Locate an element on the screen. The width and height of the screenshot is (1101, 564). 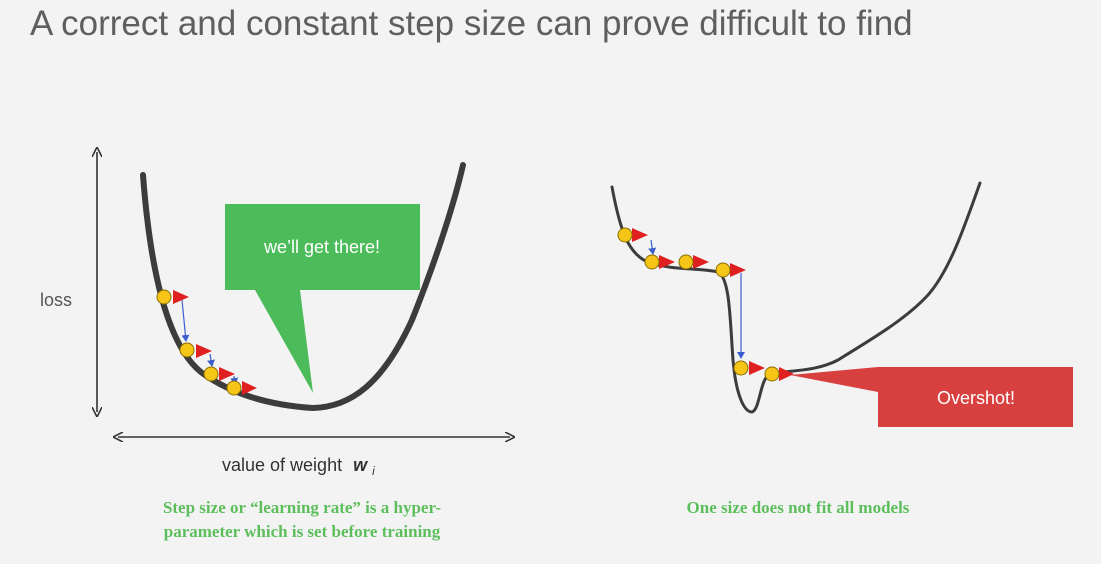
callout-bad-shape is located at coordinates (931, 397).